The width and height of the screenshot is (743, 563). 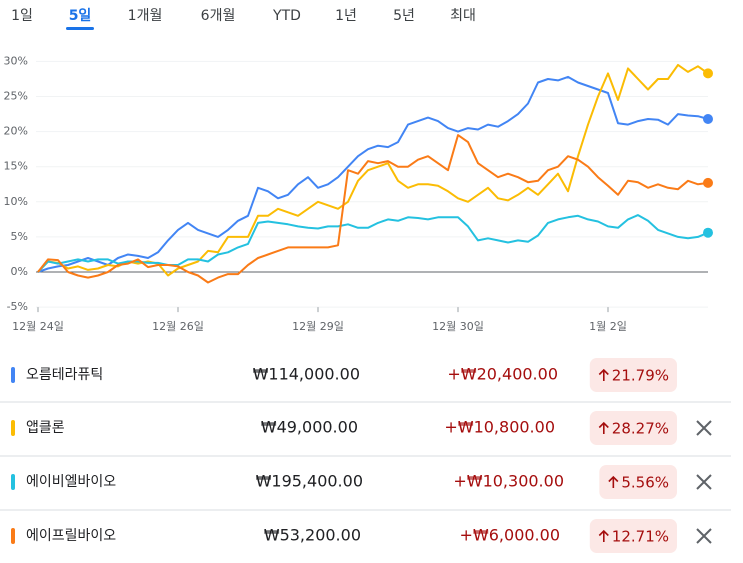 I want to click on y-tick-label: 0%, so click(x=19, y=271).